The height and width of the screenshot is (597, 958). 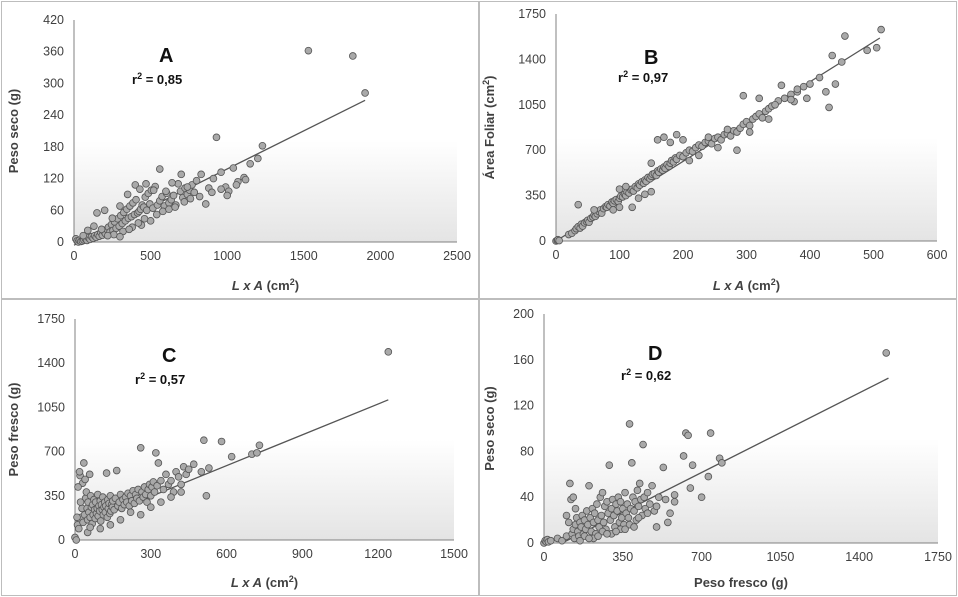 What do you see at coordinates (53, 52) in the screenshot?
I see `y-tick-label: 360` at bounding box center [53, 52].